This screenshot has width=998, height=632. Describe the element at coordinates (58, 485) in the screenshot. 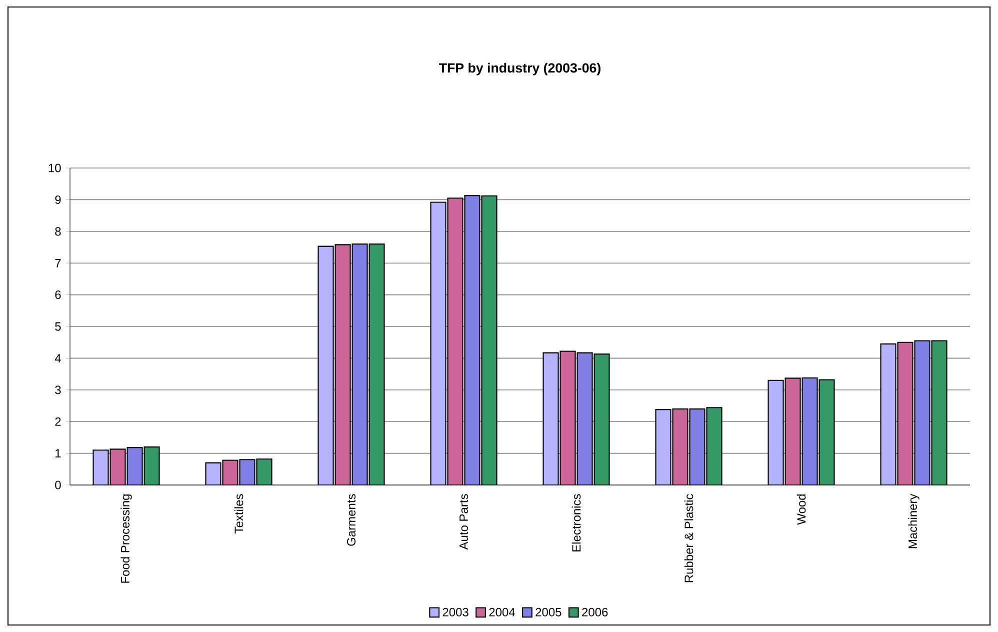

I see `y-tick-label: 0` at that location.